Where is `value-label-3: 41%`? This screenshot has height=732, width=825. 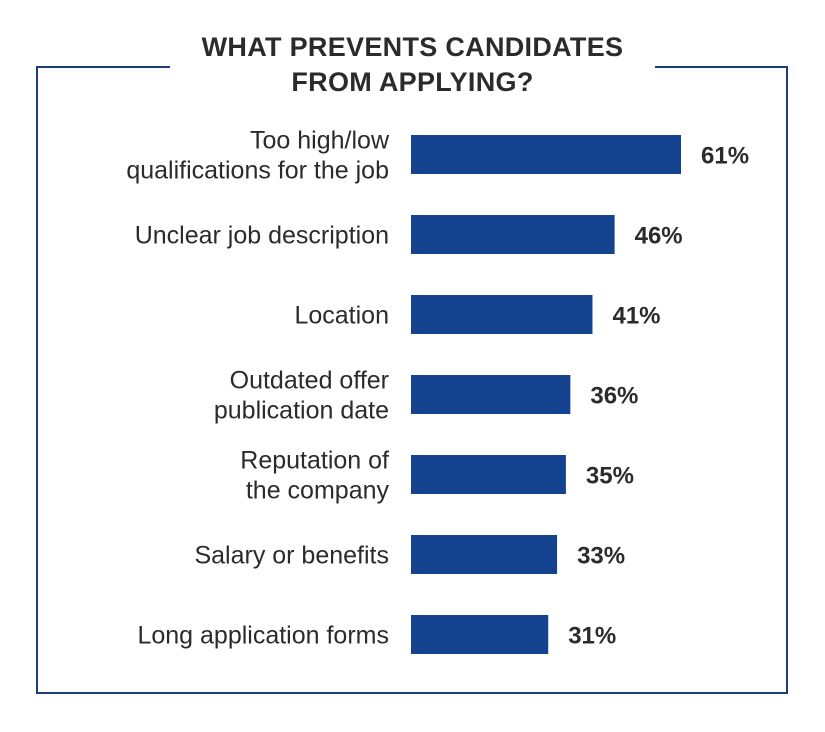
value-label-3: 41% is located at coordinates (636, 316).